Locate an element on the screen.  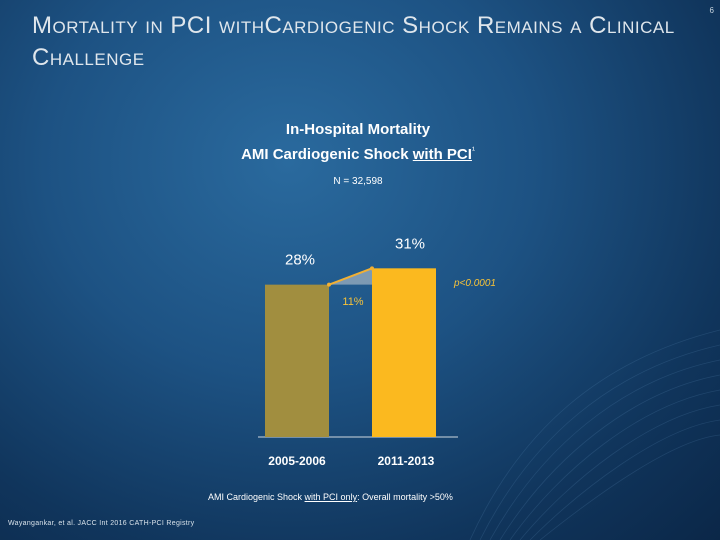
x-tick-2005-2006: 2005-2006 is located at coordinates (297, 461).